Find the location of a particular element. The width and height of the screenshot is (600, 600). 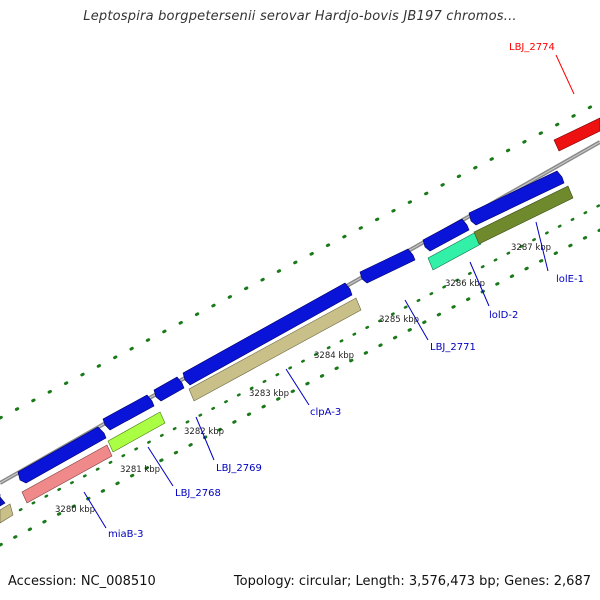

scale-label: 3284 kbp is located at coordinates (334, 356).